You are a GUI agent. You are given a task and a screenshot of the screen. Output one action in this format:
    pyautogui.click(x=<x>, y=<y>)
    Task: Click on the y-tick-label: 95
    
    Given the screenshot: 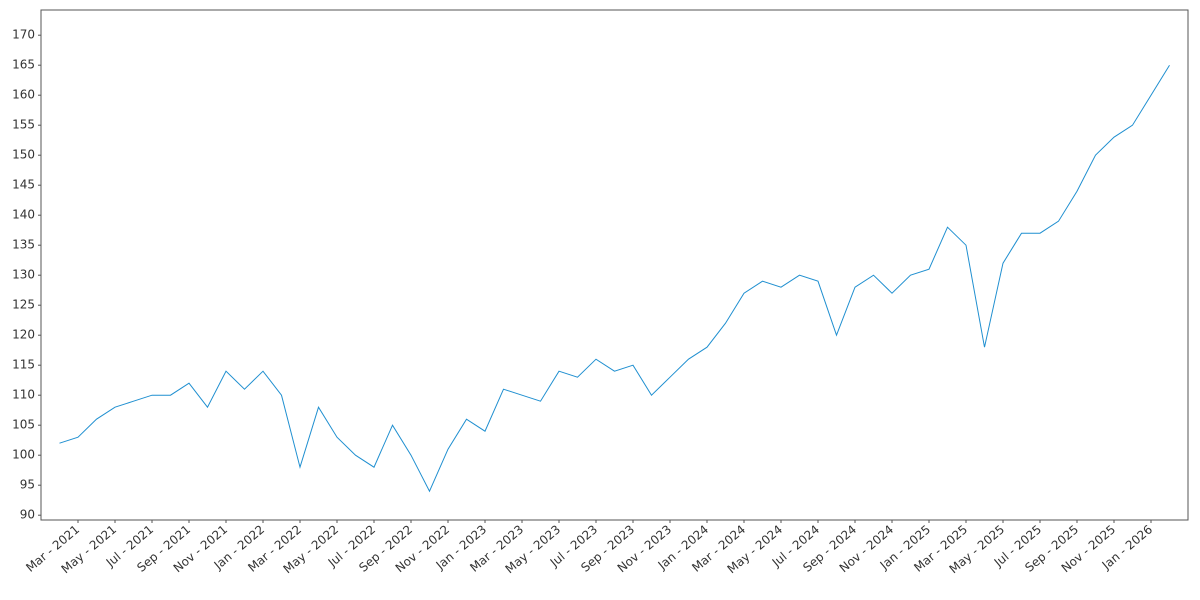 What is the action you would take?
    pyautogui.click(x=27, y=485)
    